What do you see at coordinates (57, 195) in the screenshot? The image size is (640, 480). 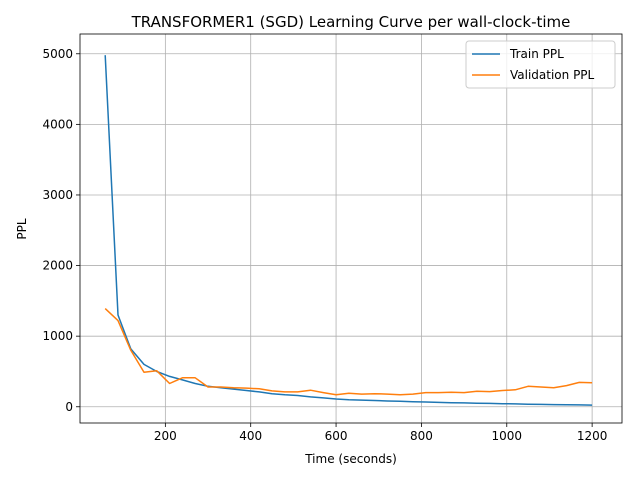 I see `y-tick-label: 3000` at bounding box center [57, 195].